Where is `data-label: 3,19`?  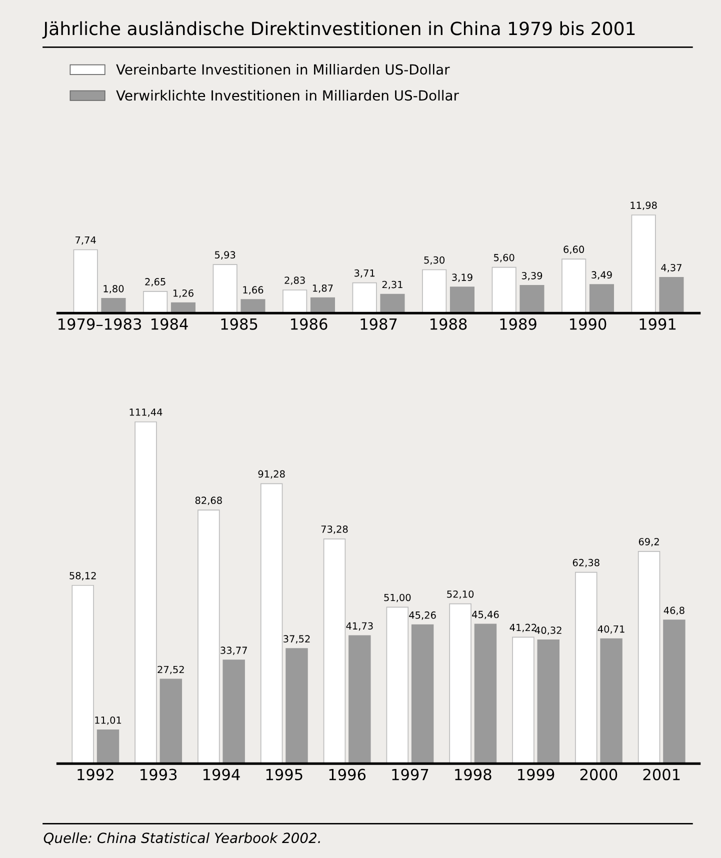
data-label: 3,19 is located at coordinates (462, 278).